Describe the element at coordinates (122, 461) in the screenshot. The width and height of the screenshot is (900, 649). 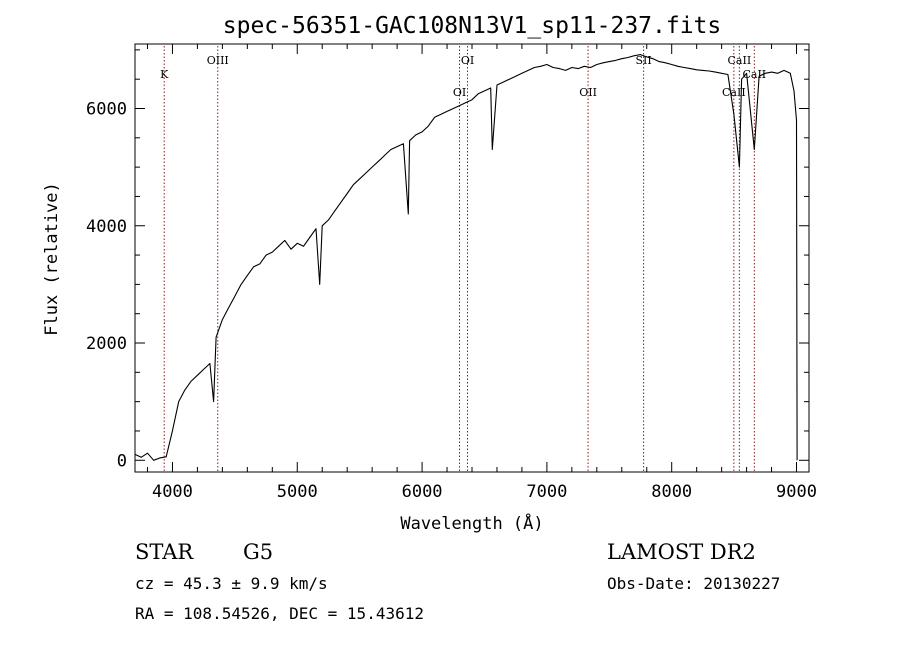
I see `y-tick-label: 0` at that location.